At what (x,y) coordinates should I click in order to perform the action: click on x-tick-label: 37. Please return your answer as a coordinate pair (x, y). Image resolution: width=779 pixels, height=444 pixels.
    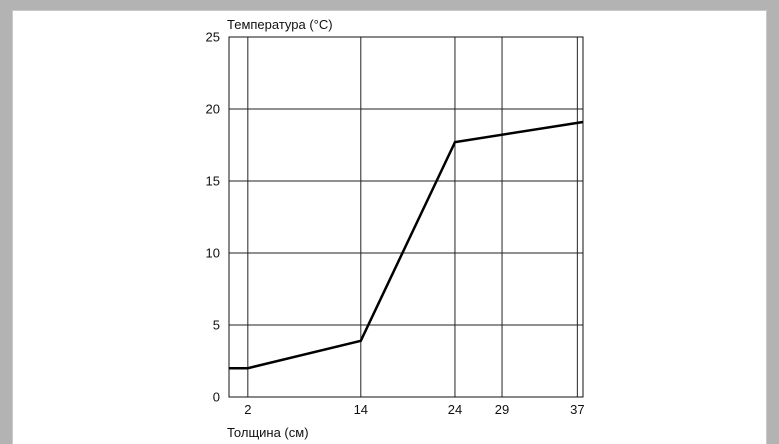
    Looking at the image, I should click on (577, 409).